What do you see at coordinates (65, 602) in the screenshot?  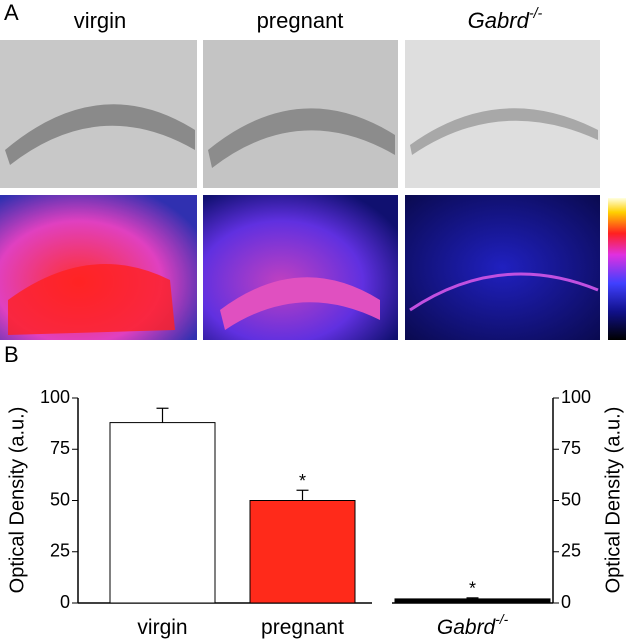 I see `y-tick-label: 0` at bounding box center [65, 602].